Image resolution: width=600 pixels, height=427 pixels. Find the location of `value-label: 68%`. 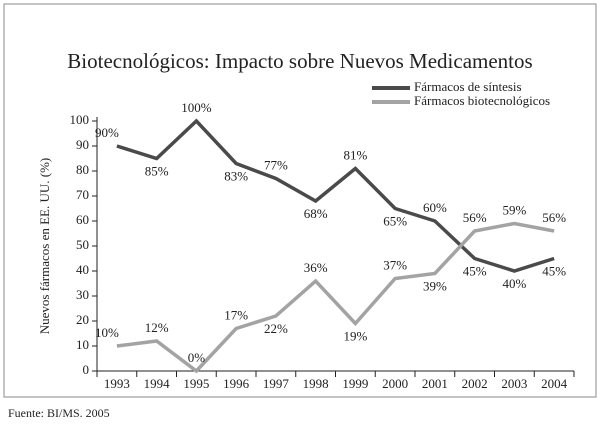

value-label: 68% is located at coordinates (316, 213).